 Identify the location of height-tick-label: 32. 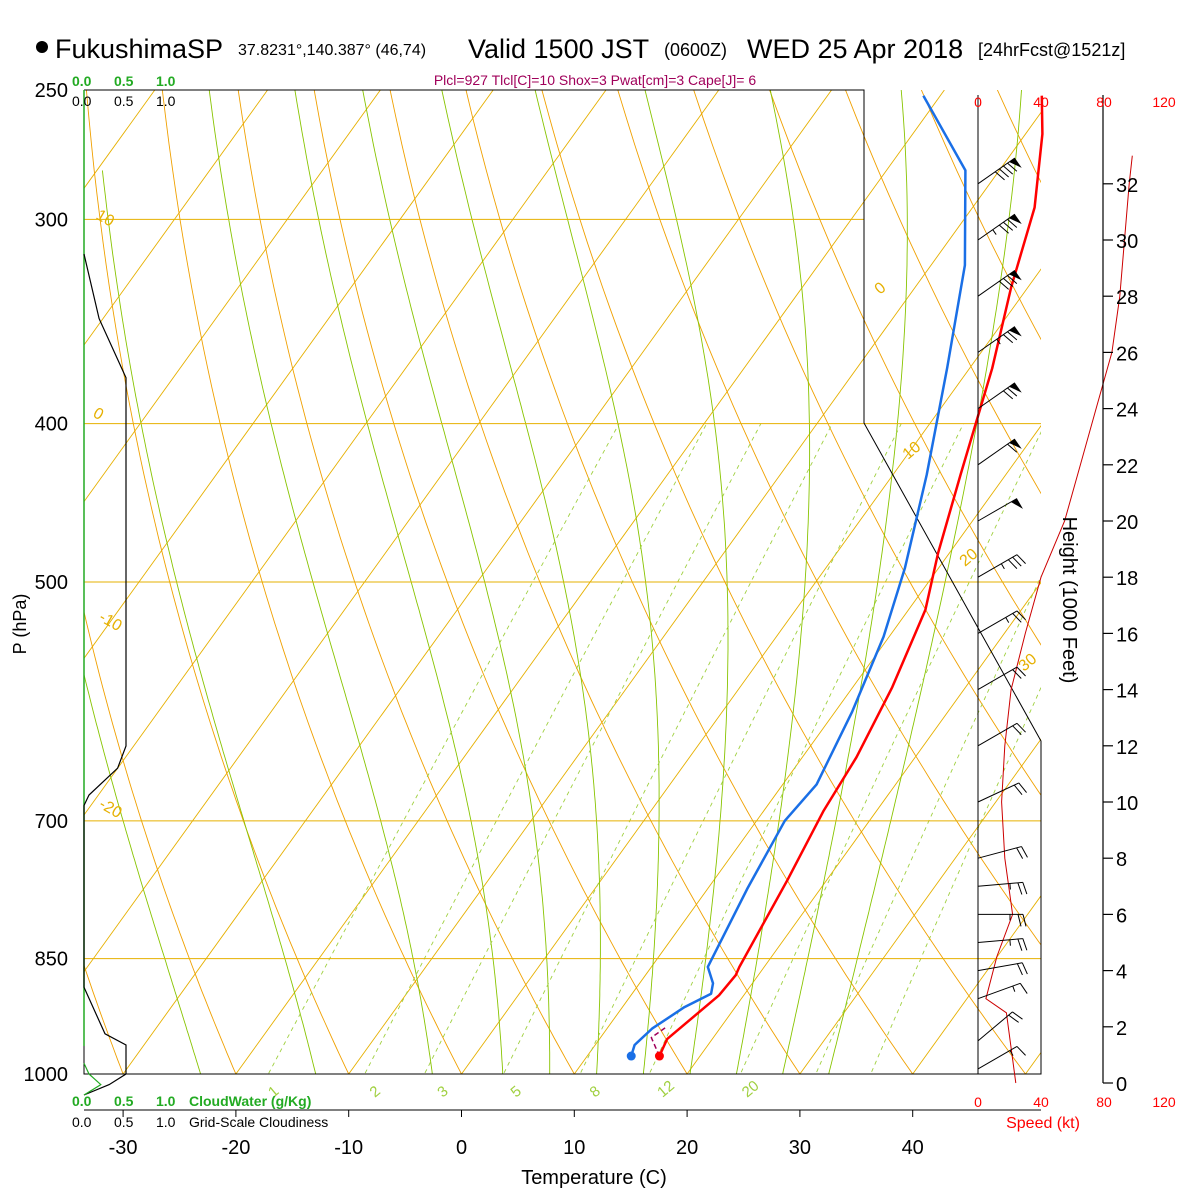
(1127, 186).